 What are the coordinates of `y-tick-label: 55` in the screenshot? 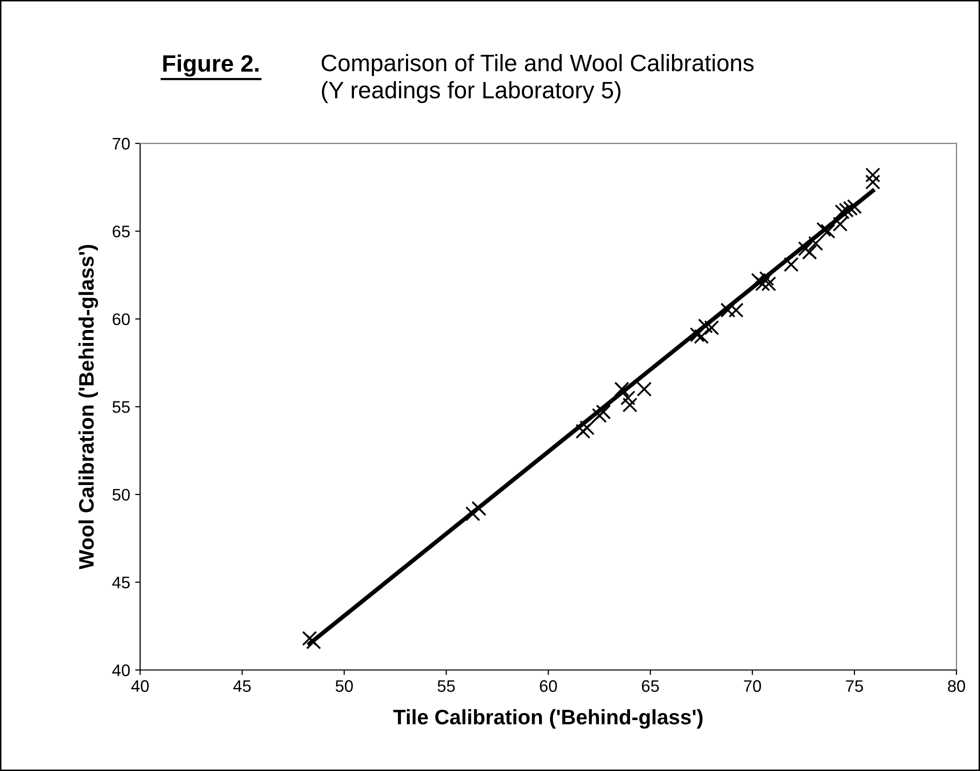 It's located at (121, 407).